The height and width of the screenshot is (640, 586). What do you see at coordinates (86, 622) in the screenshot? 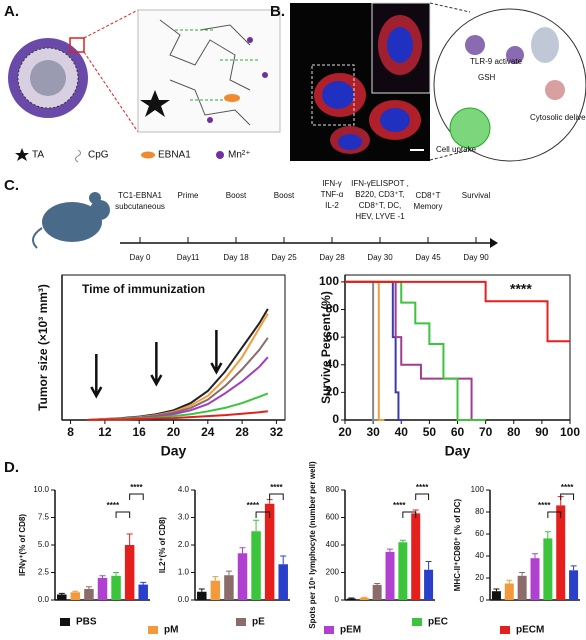
I see `legend-label: PBS` at bounding box center [86, 622].